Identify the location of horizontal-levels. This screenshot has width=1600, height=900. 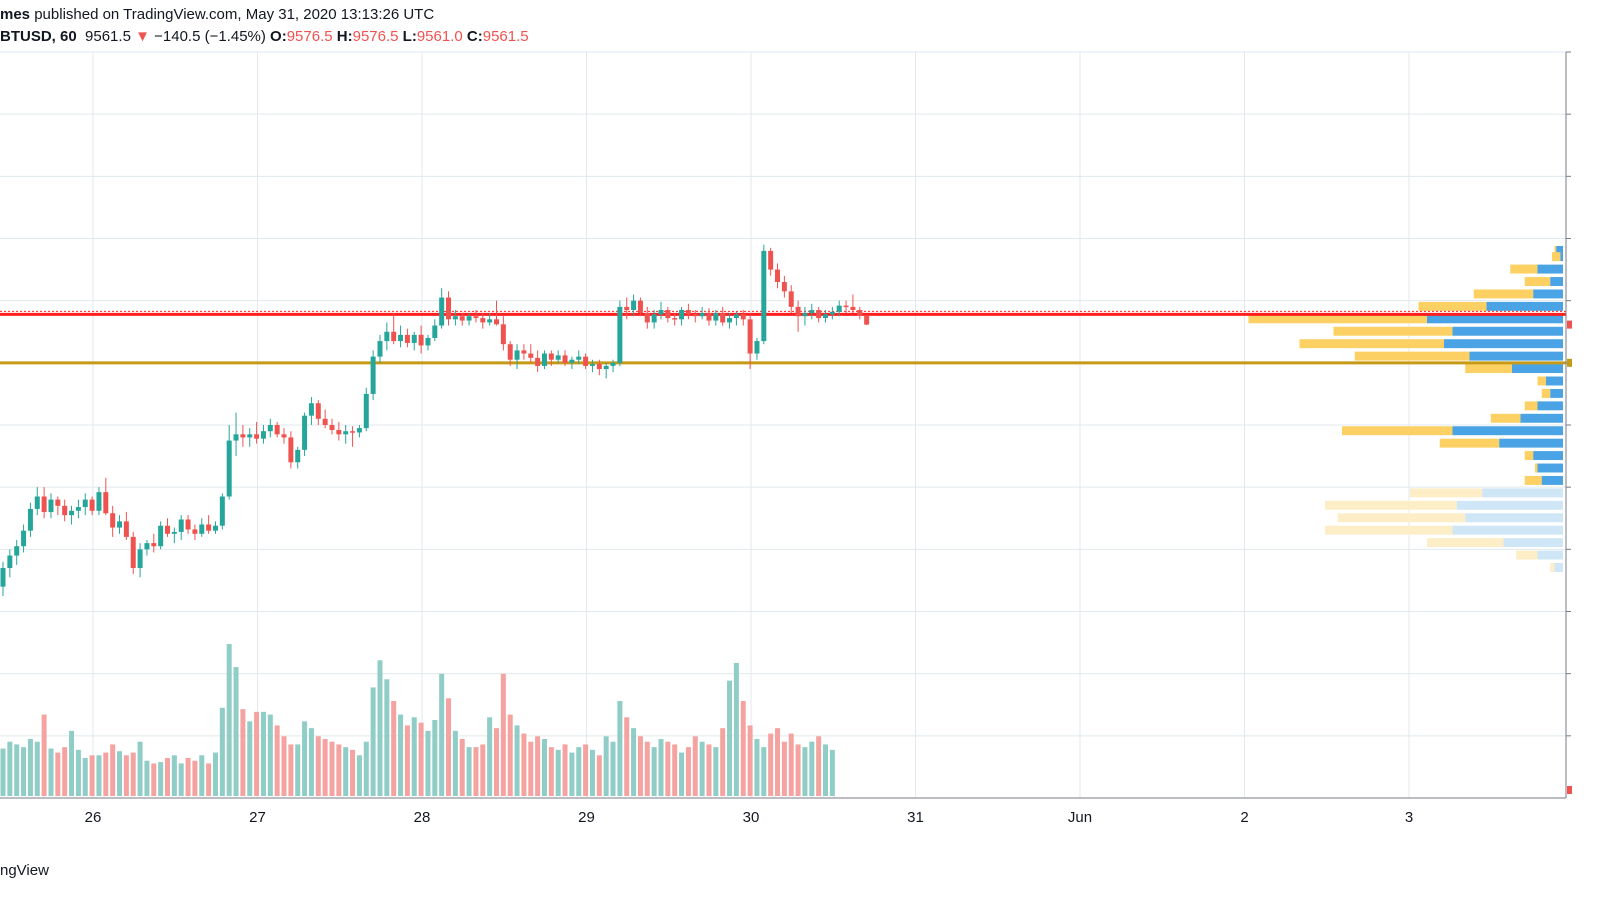
(783, 337).